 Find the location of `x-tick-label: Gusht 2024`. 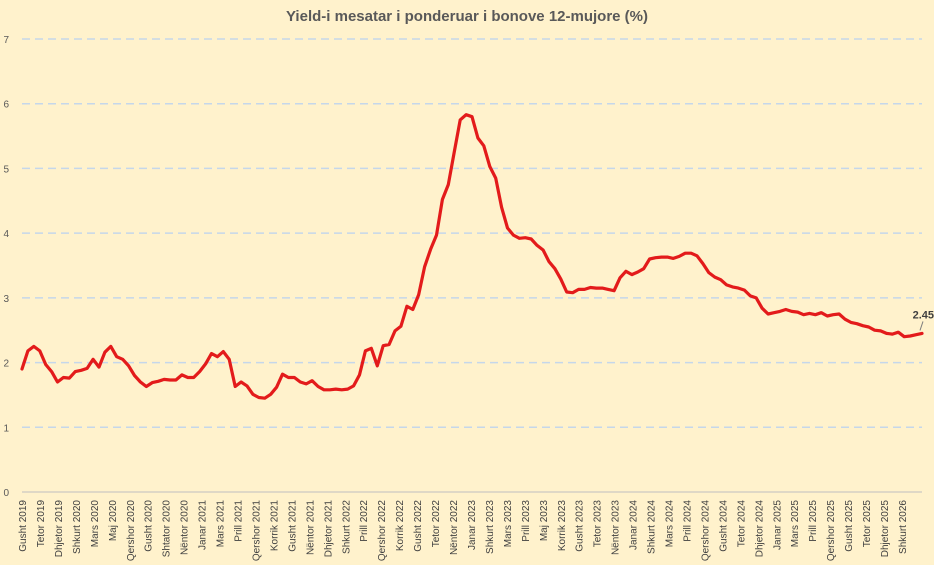

x-tick-label: Gusht 2024 is located at coordinates (723, 526).